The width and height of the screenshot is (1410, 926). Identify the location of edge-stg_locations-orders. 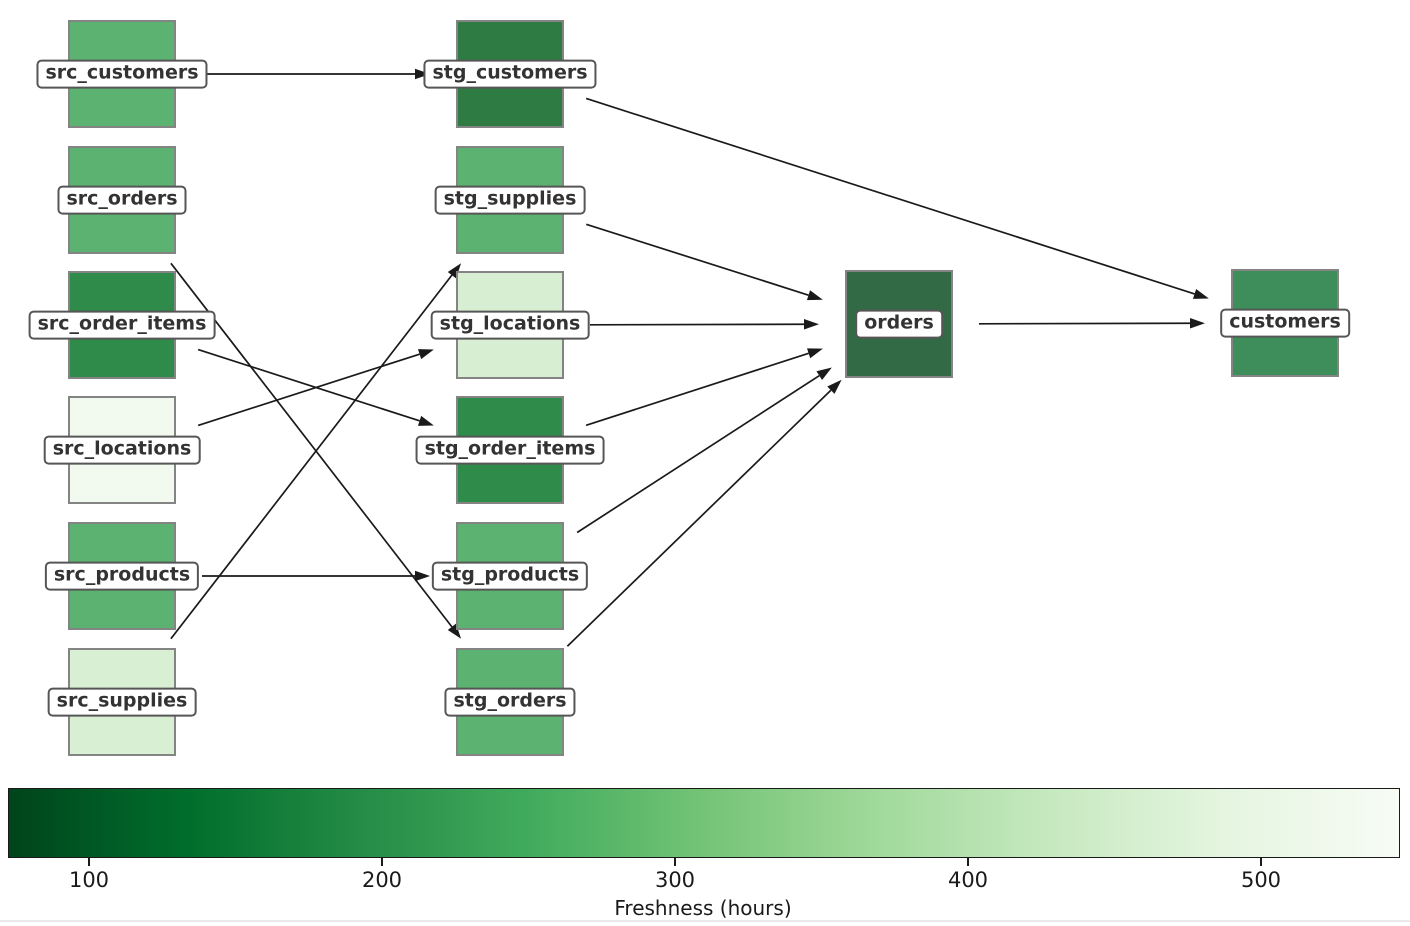
(704, 324).